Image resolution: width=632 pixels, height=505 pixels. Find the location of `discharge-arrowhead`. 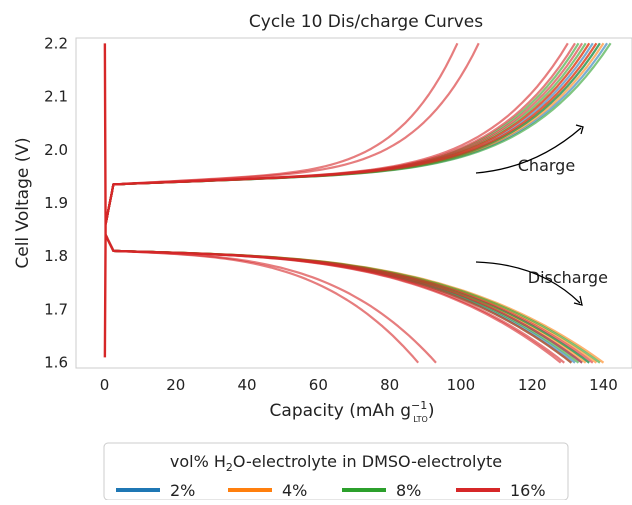

discharge-arrowhead is located at coordinates (578, 300).